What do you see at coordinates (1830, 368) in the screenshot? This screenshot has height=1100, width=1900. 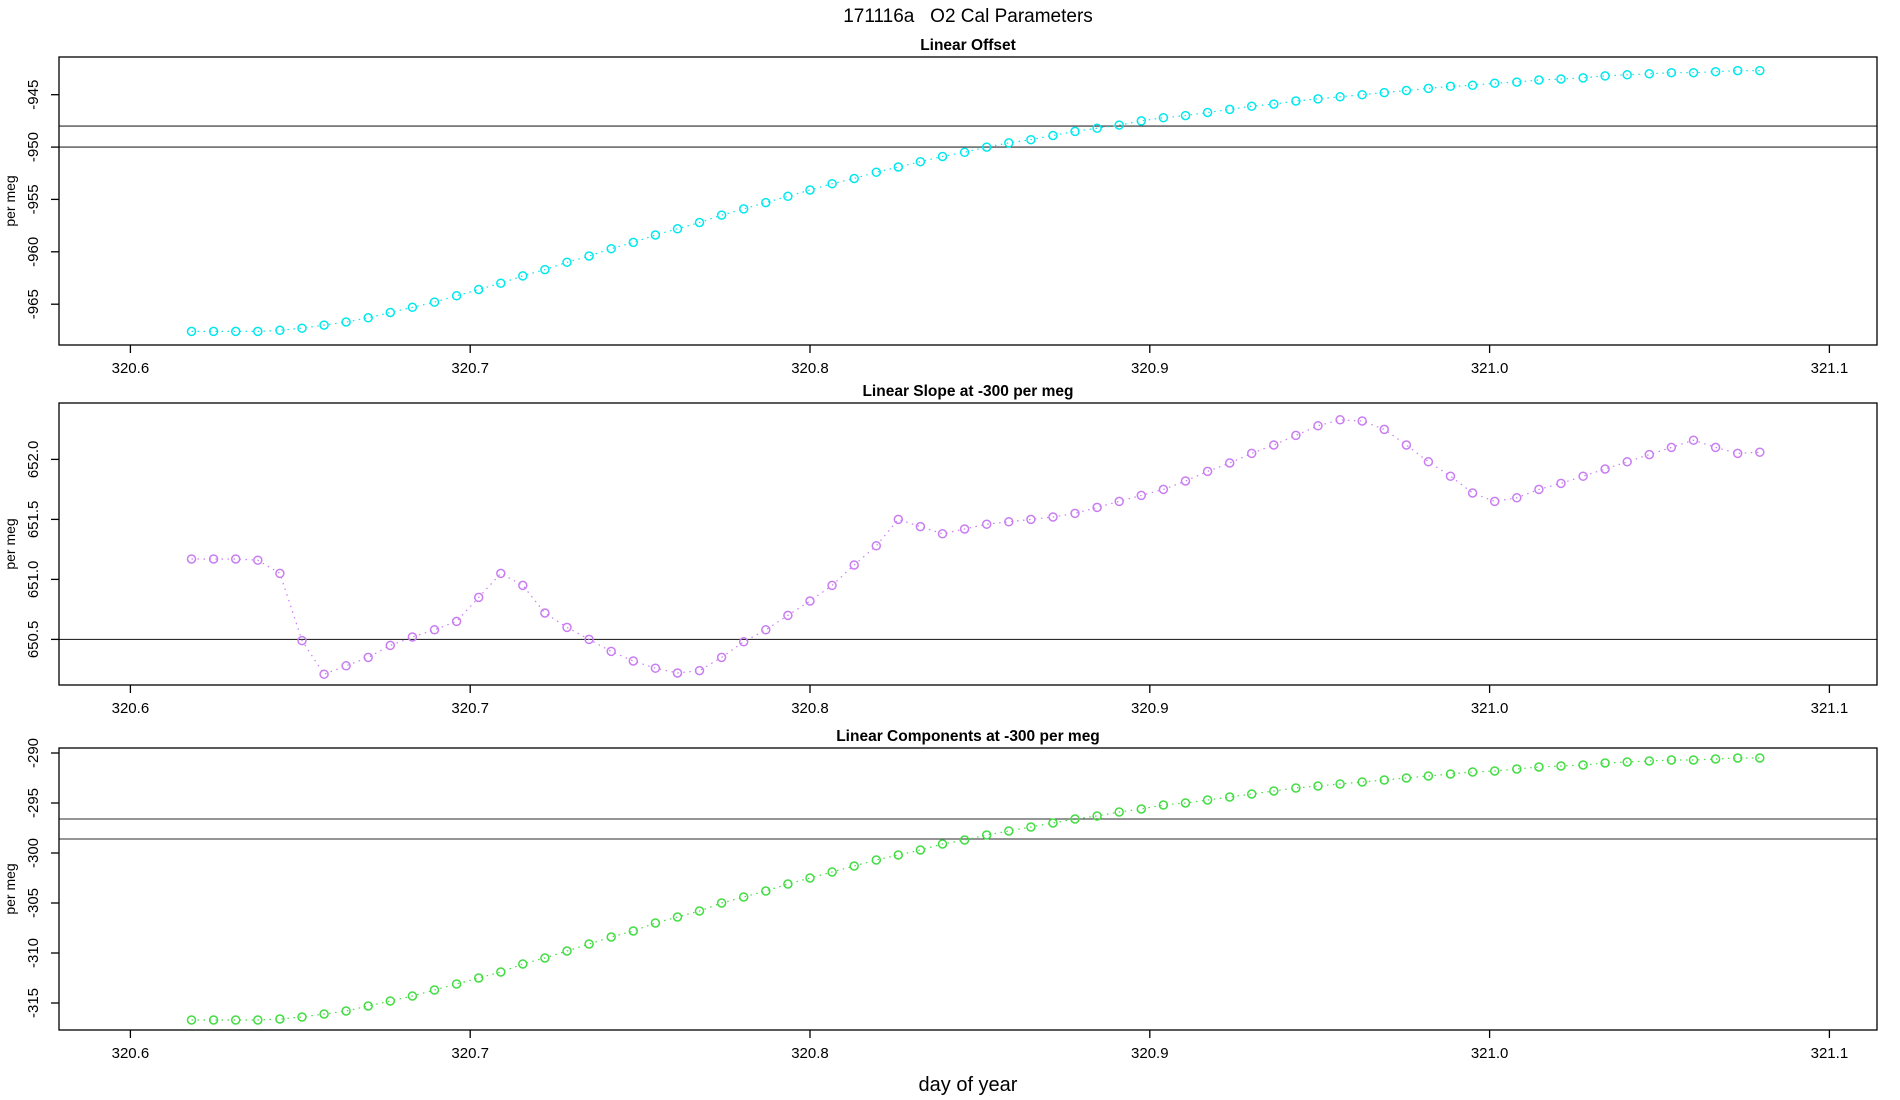 I see `x-tick-label: 321.1` at bounding box center [1830, 368].